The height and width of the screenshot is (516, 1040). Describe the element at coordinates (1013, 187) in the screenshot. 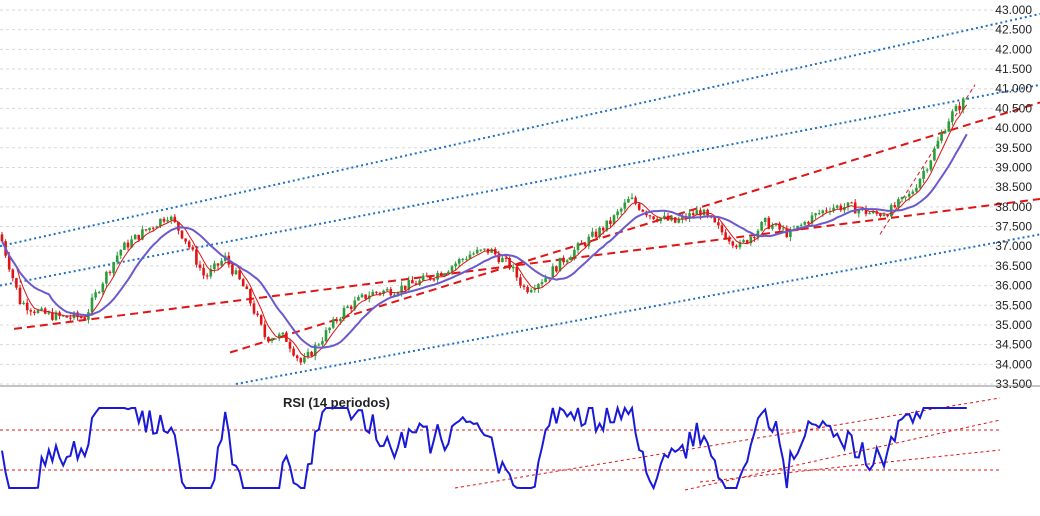

I see `y-tick-label: 38.500` at that location.